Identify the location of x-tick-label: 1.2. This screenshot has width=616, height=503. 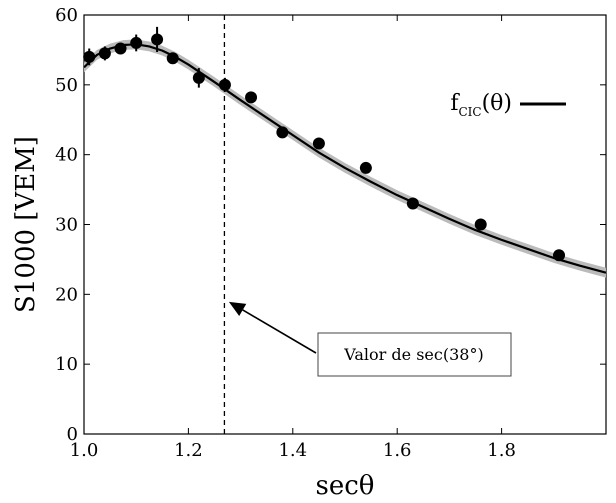
(188, 450).